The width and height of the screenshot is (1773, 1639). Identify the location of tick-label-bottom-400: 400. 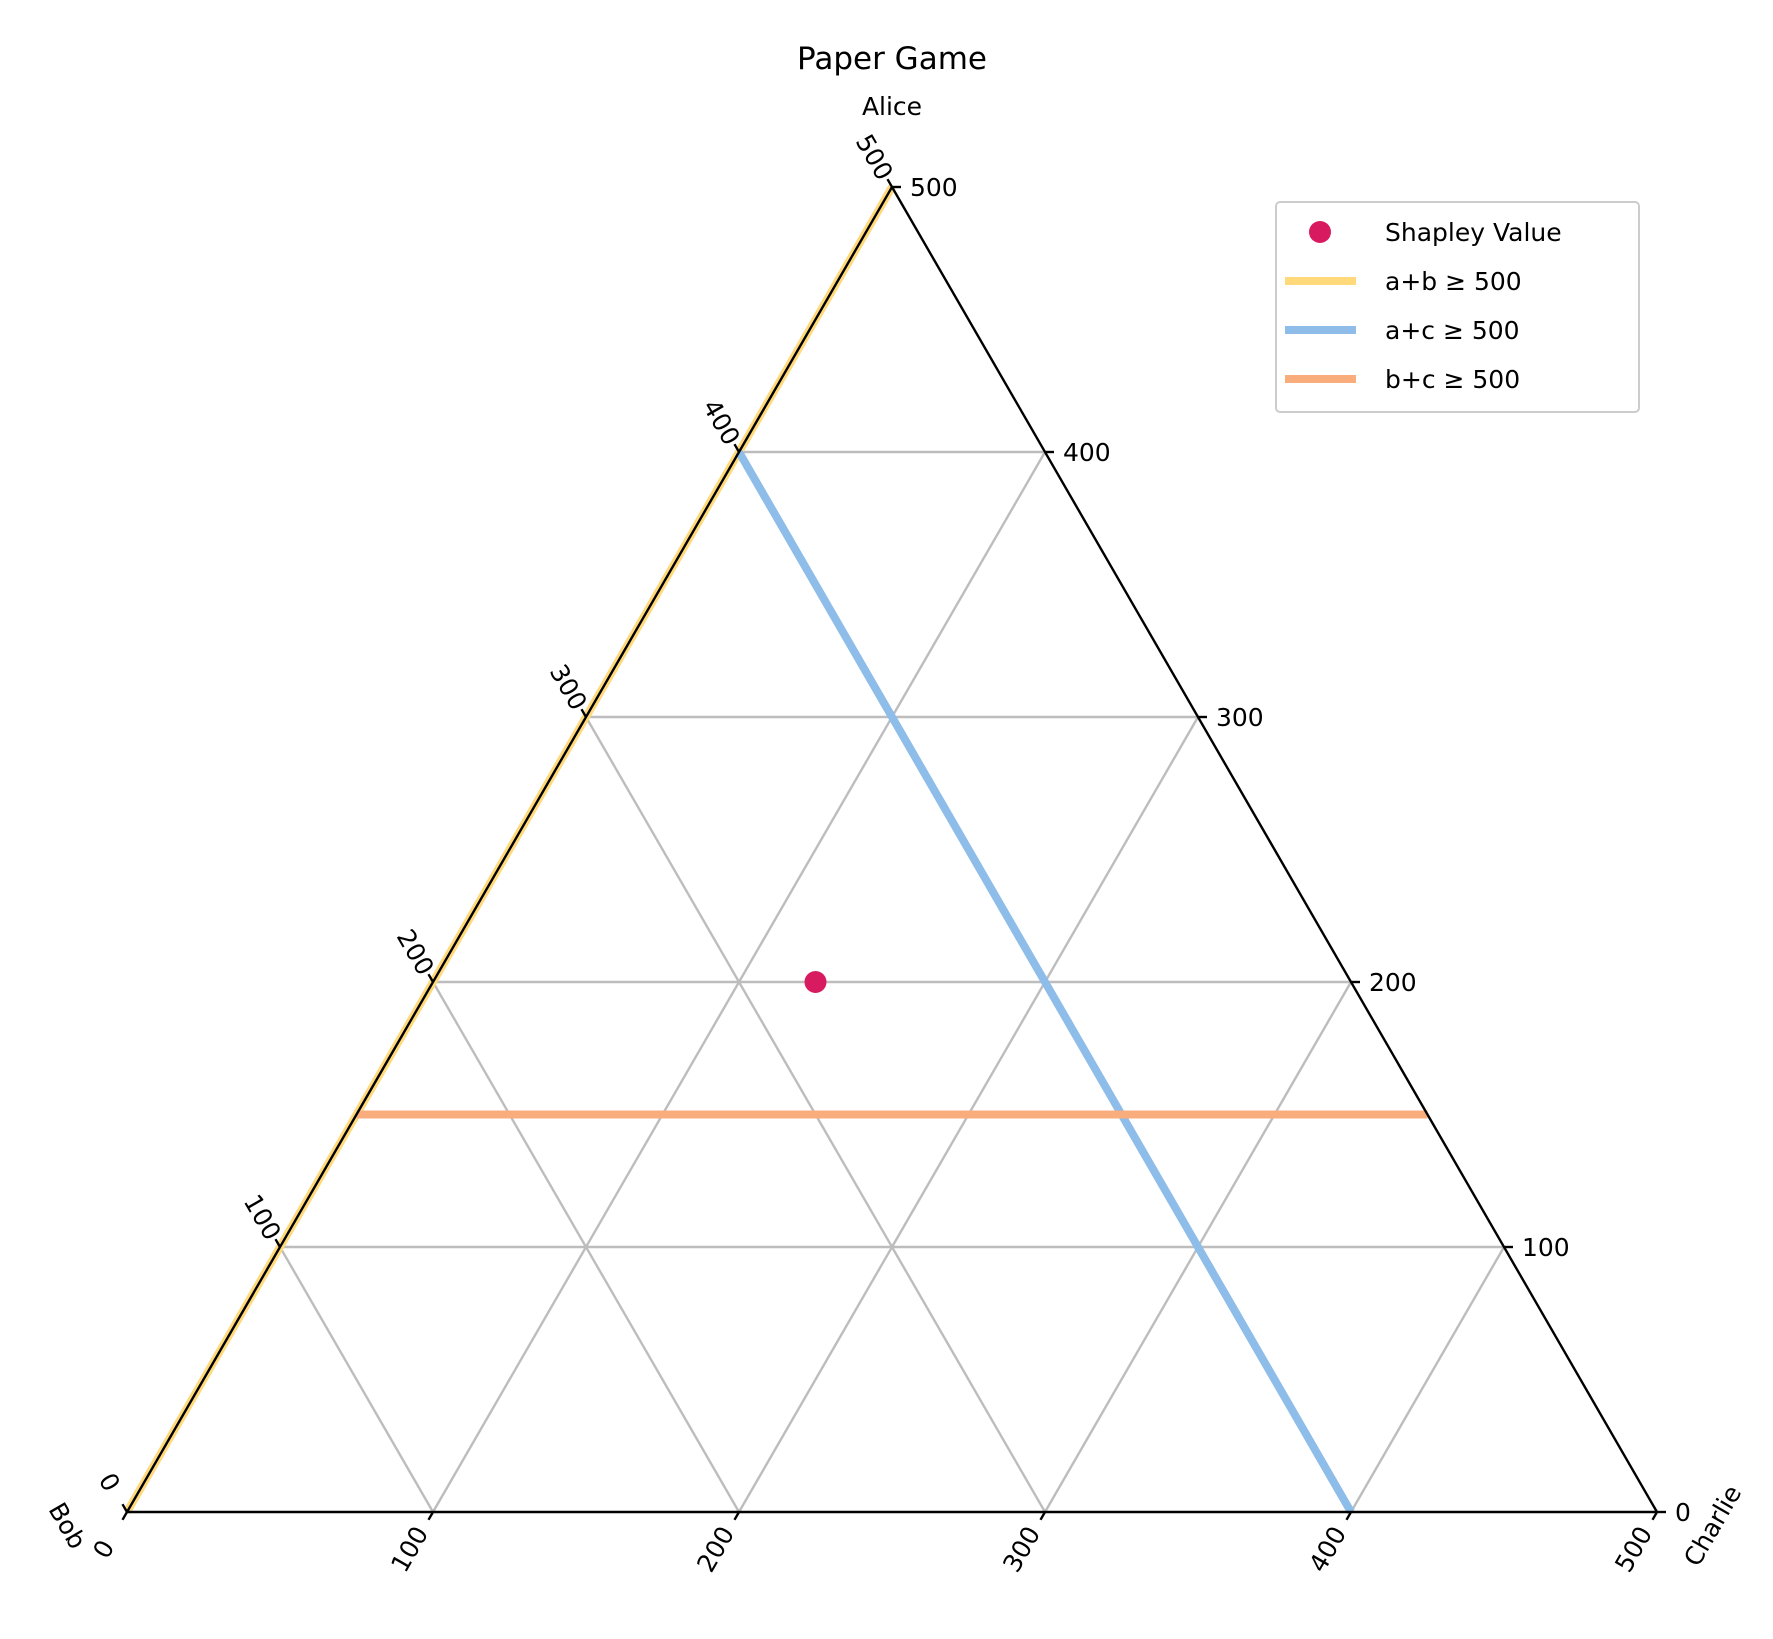
(1327, 1549).